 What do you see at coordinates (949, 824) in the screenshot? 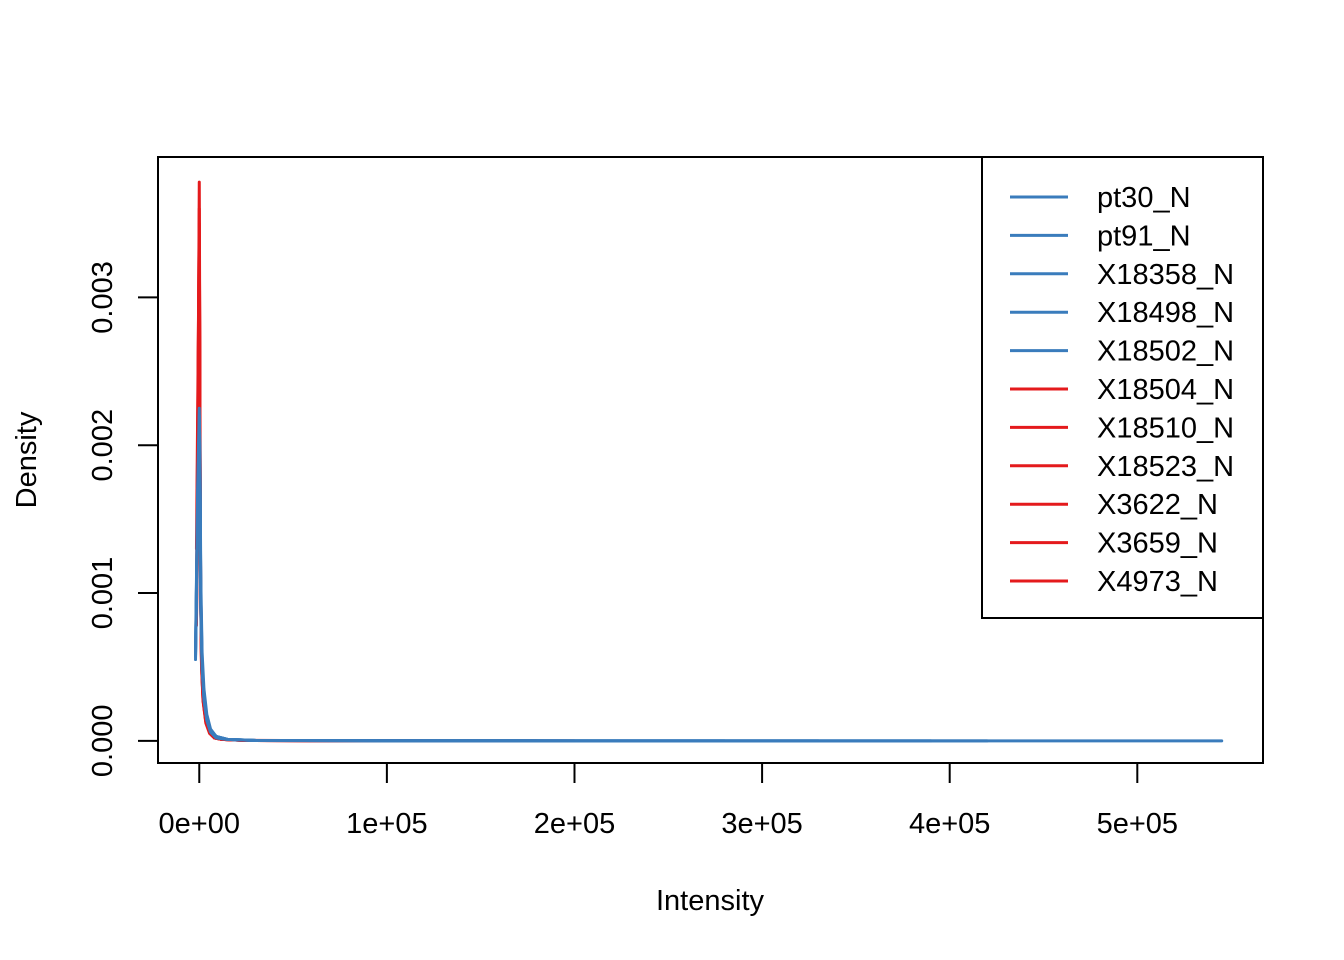
I see `x-tick-label: 4e+05` at bounding box center [949, 824].